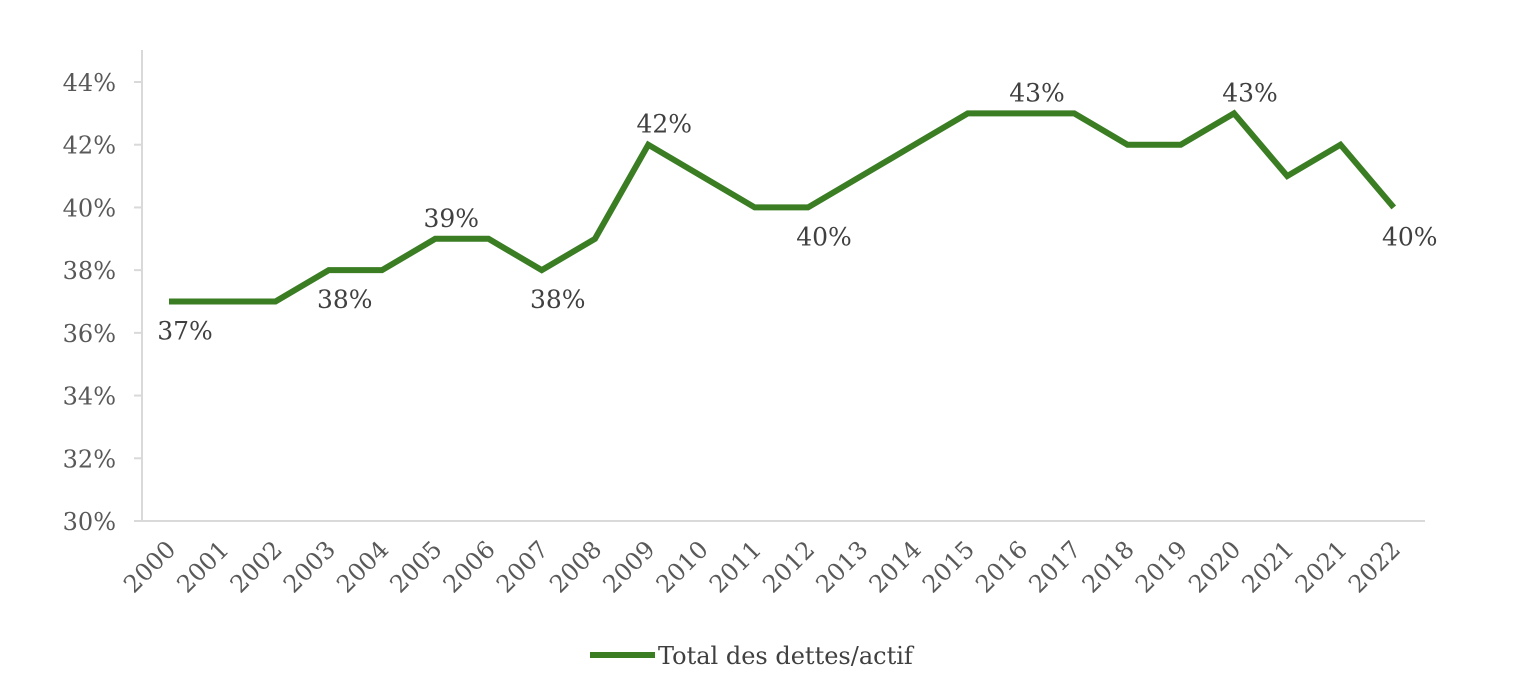  Describe the element at coordinates (89, 397) in the screenshot. I see `y-tick-label: 34%` at that location.